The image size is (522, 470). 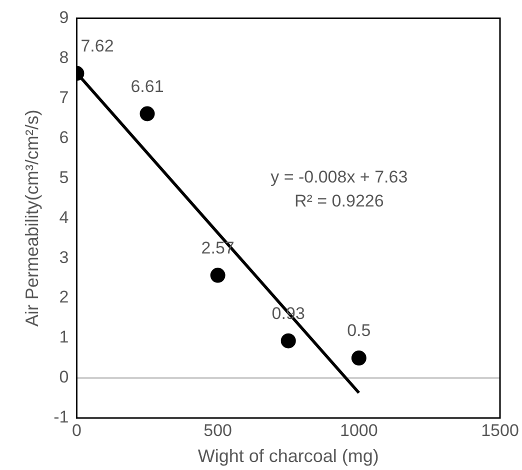 What do you see at coordinates (339, 200) in the screenshot?
I see `annotation: R² = 0.9226` at bounding box center [339, 200].